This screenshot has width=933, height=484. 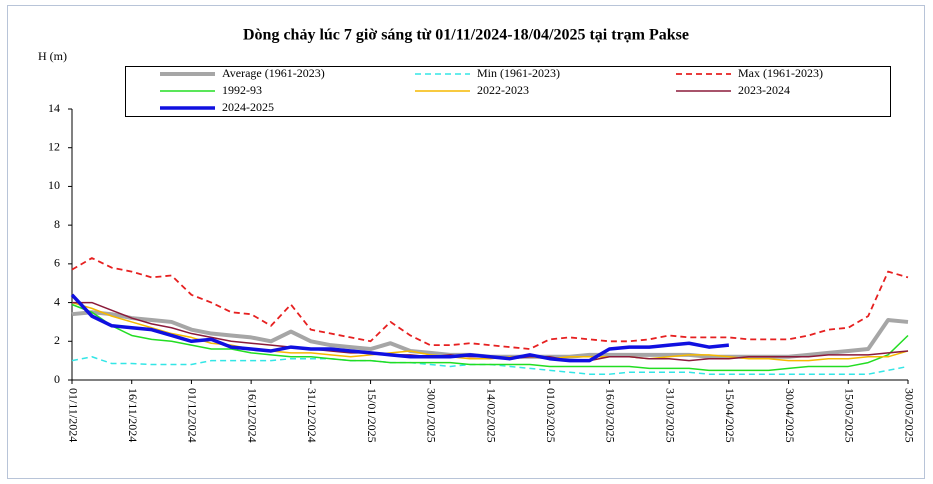 I want to click on x-tick-label: 30/05/2025, so click(x=909, y=415).